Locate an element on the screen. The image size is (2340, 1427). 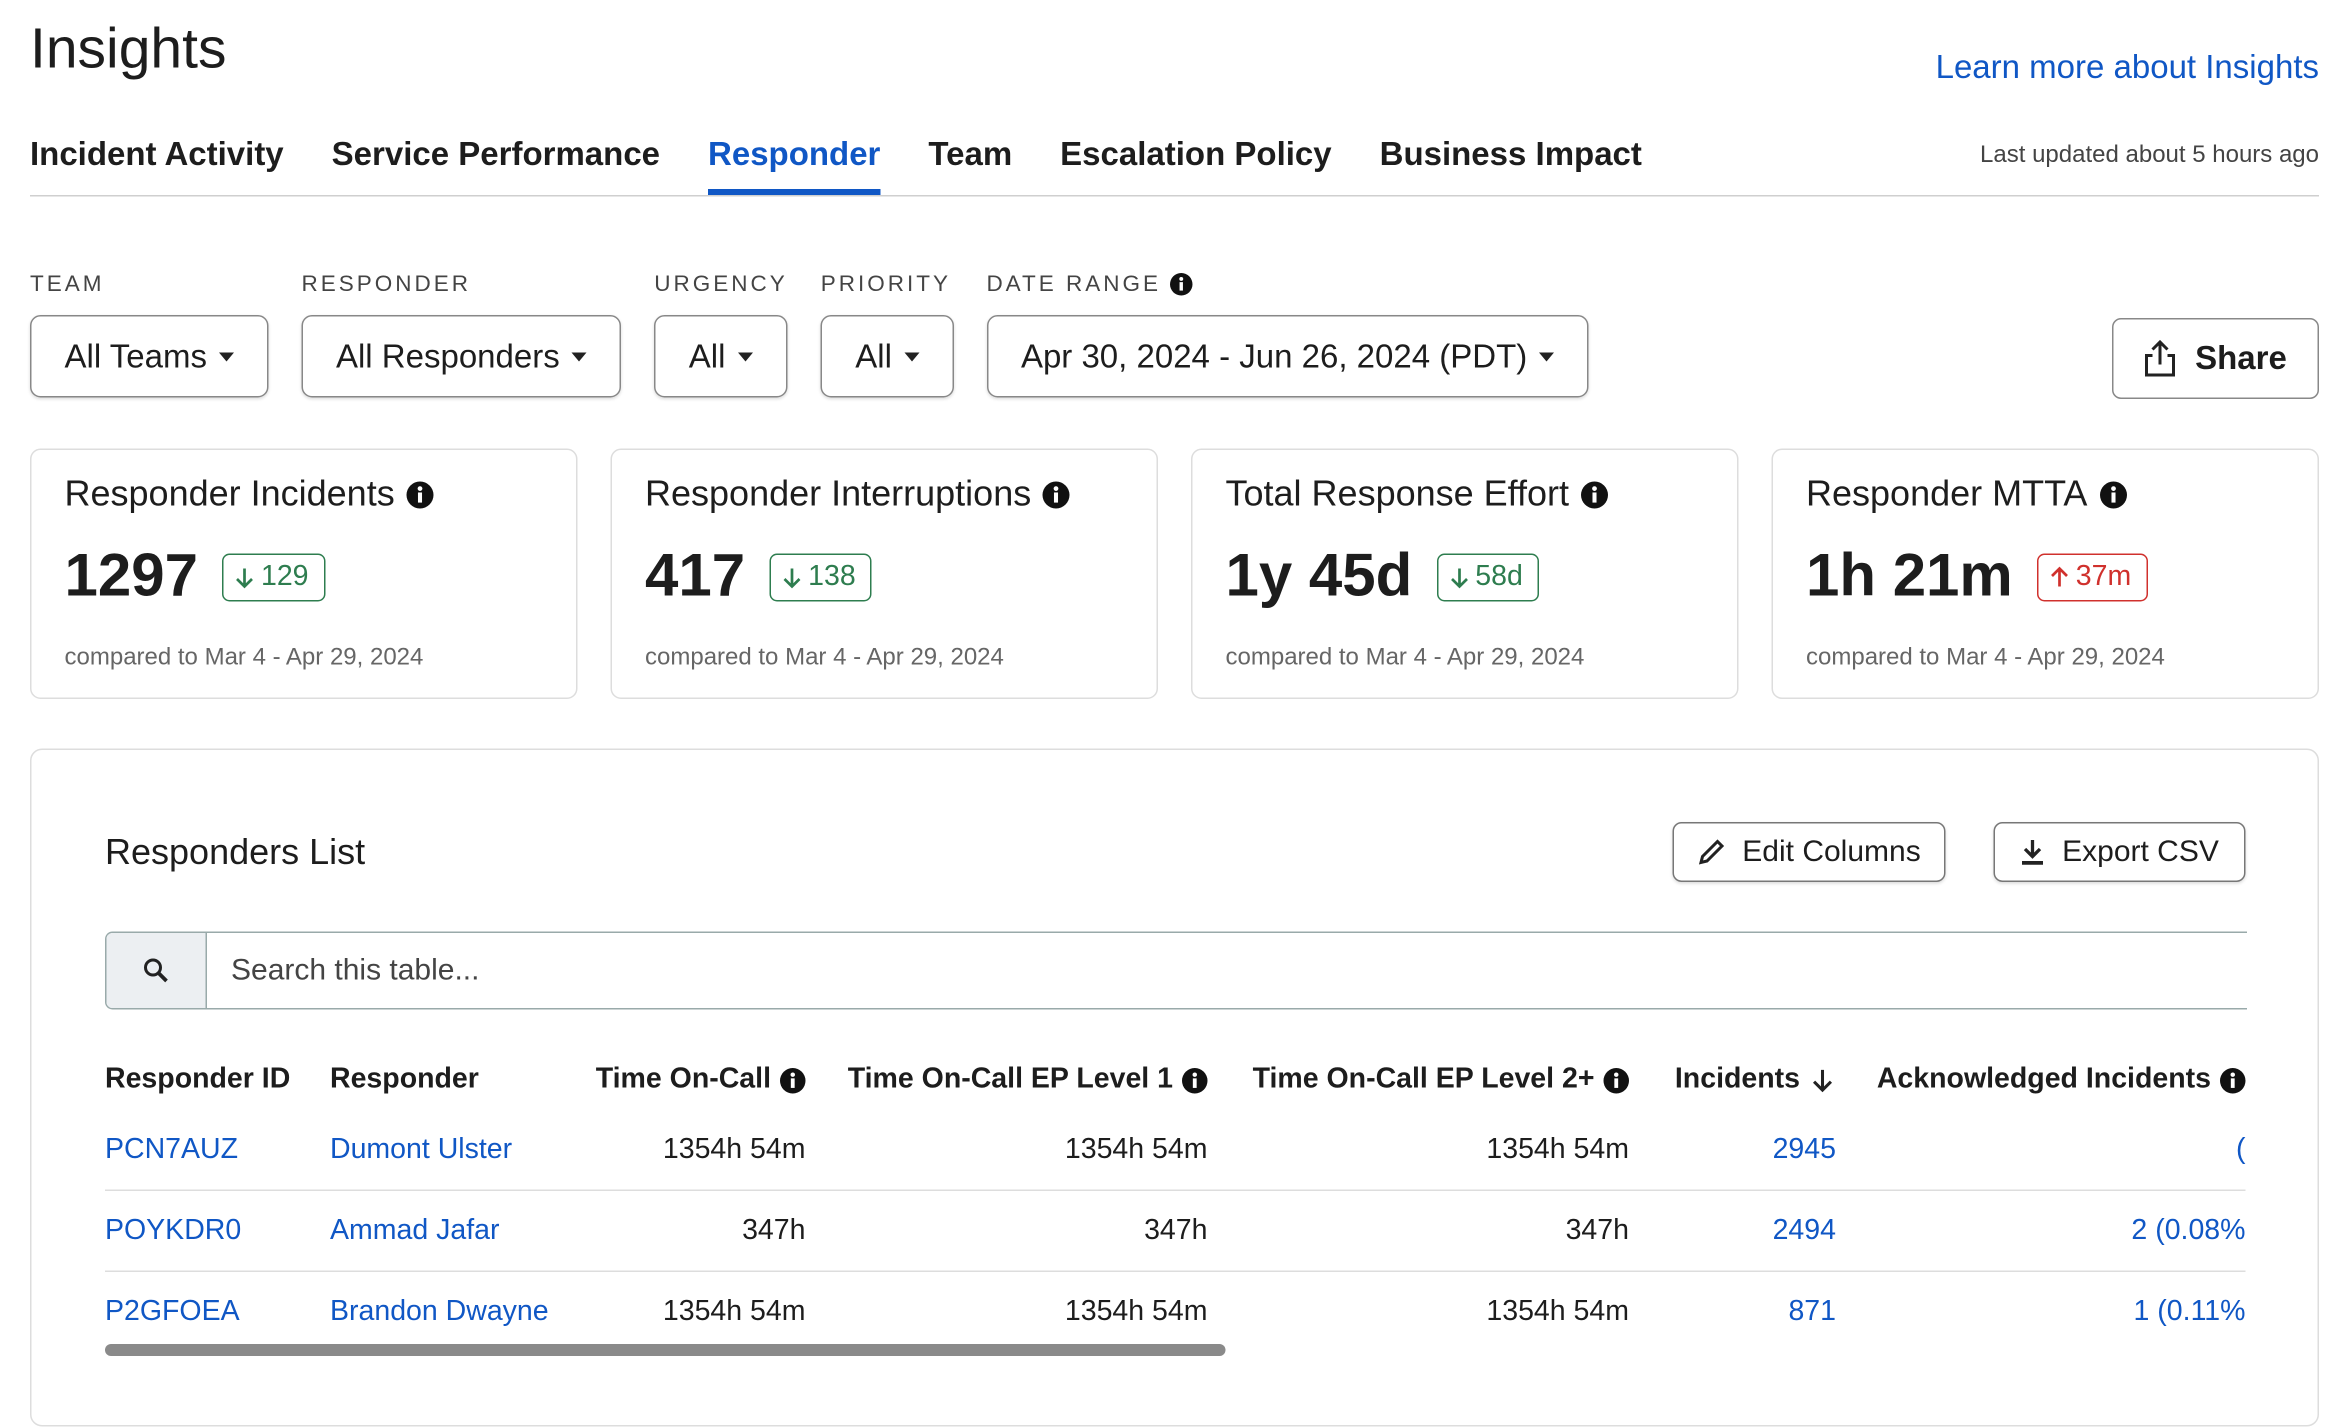
change-value: 37m is located at coordinates (2103, 576).